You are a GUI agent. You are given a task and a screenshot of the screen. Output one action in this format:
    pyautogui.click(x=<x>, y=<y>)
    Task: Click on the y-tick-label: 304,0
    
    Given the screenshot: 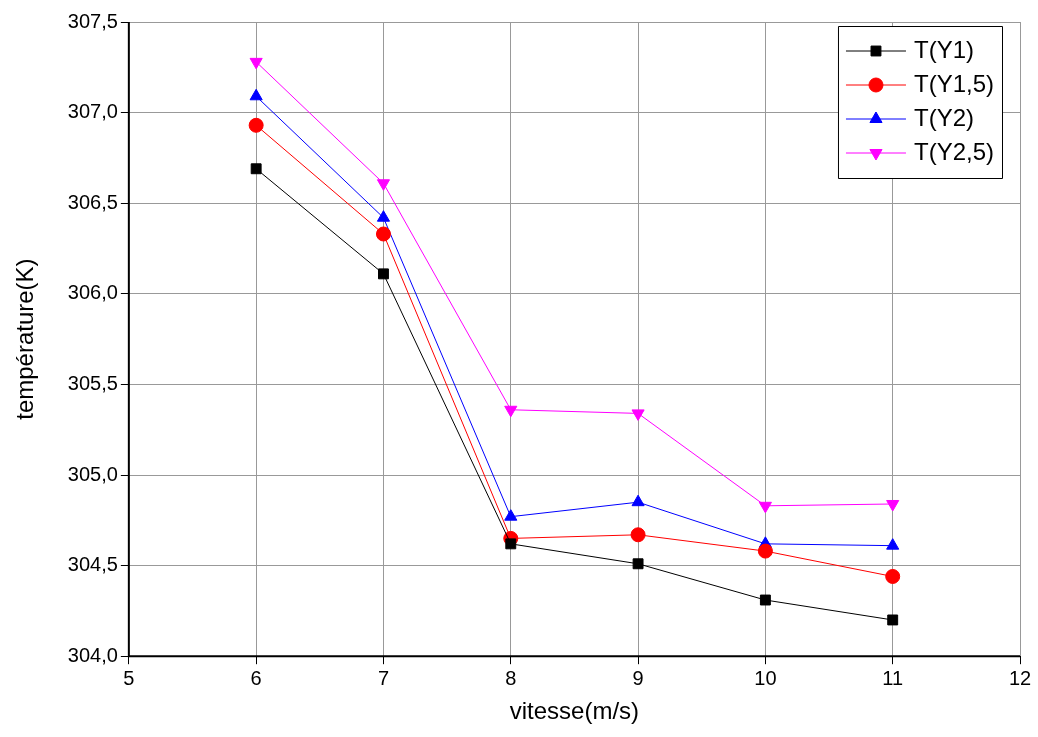 What is the action you would take?
    pyautogui.click(x=92, y=654)
    